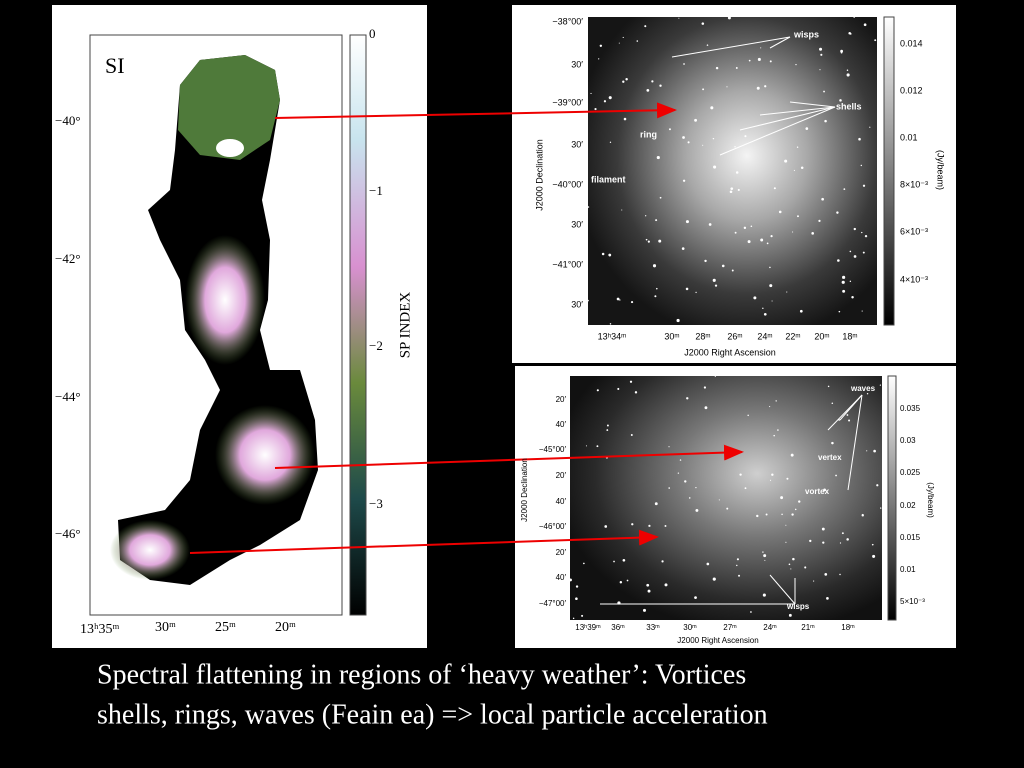 The height and width of the screenshot is (768, 1024). What do you see at coordinates (717, 640) in the screenshot?
I see `x-axis-title: J2000 Right Ascension` at bounding box center [717, 640].